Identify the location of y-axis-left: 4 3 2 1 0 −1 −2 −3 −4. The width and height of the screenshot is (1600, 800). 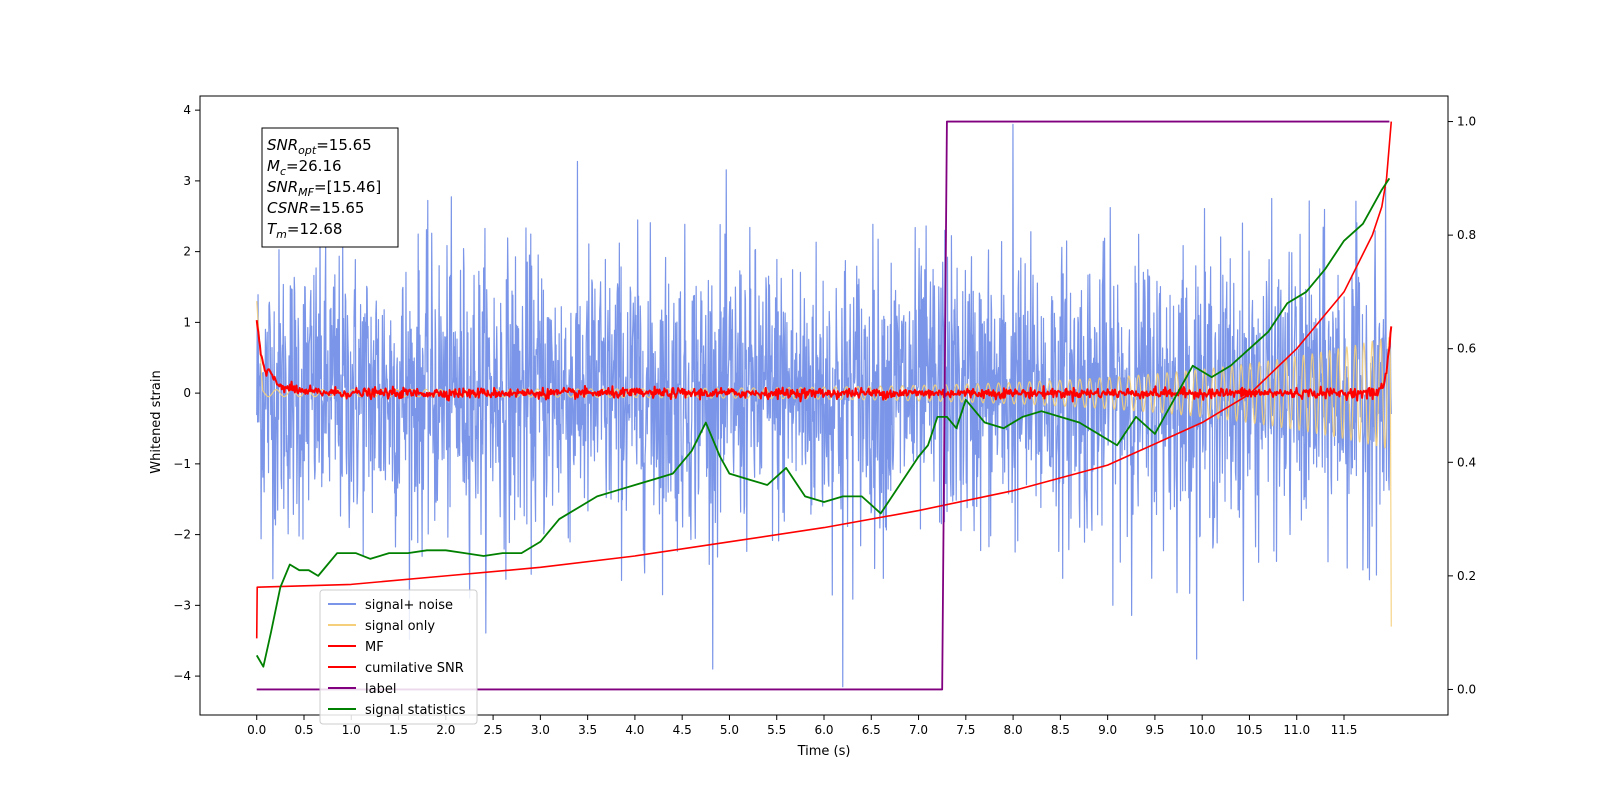
(186, 393).